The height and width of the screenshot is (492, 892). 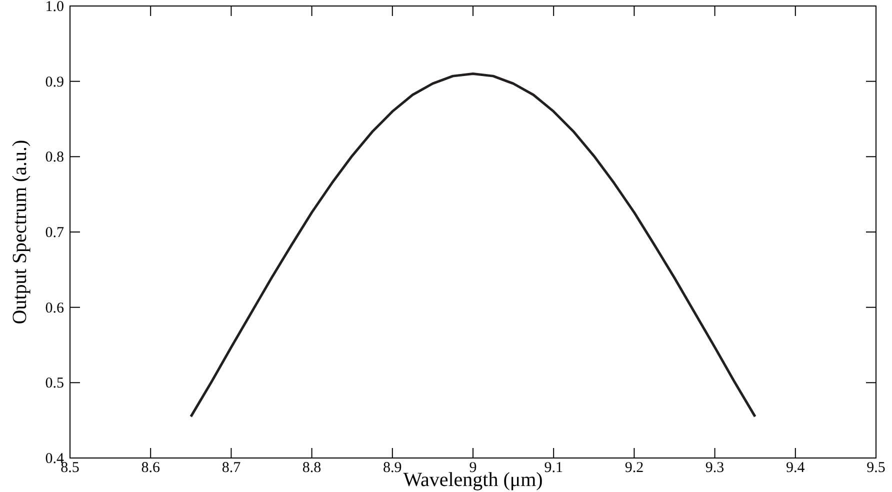 What do you see at coordinates (54, 233) in the screenshot?
I see `y-tick-label: 0.7` at bounding box center [54, 233].